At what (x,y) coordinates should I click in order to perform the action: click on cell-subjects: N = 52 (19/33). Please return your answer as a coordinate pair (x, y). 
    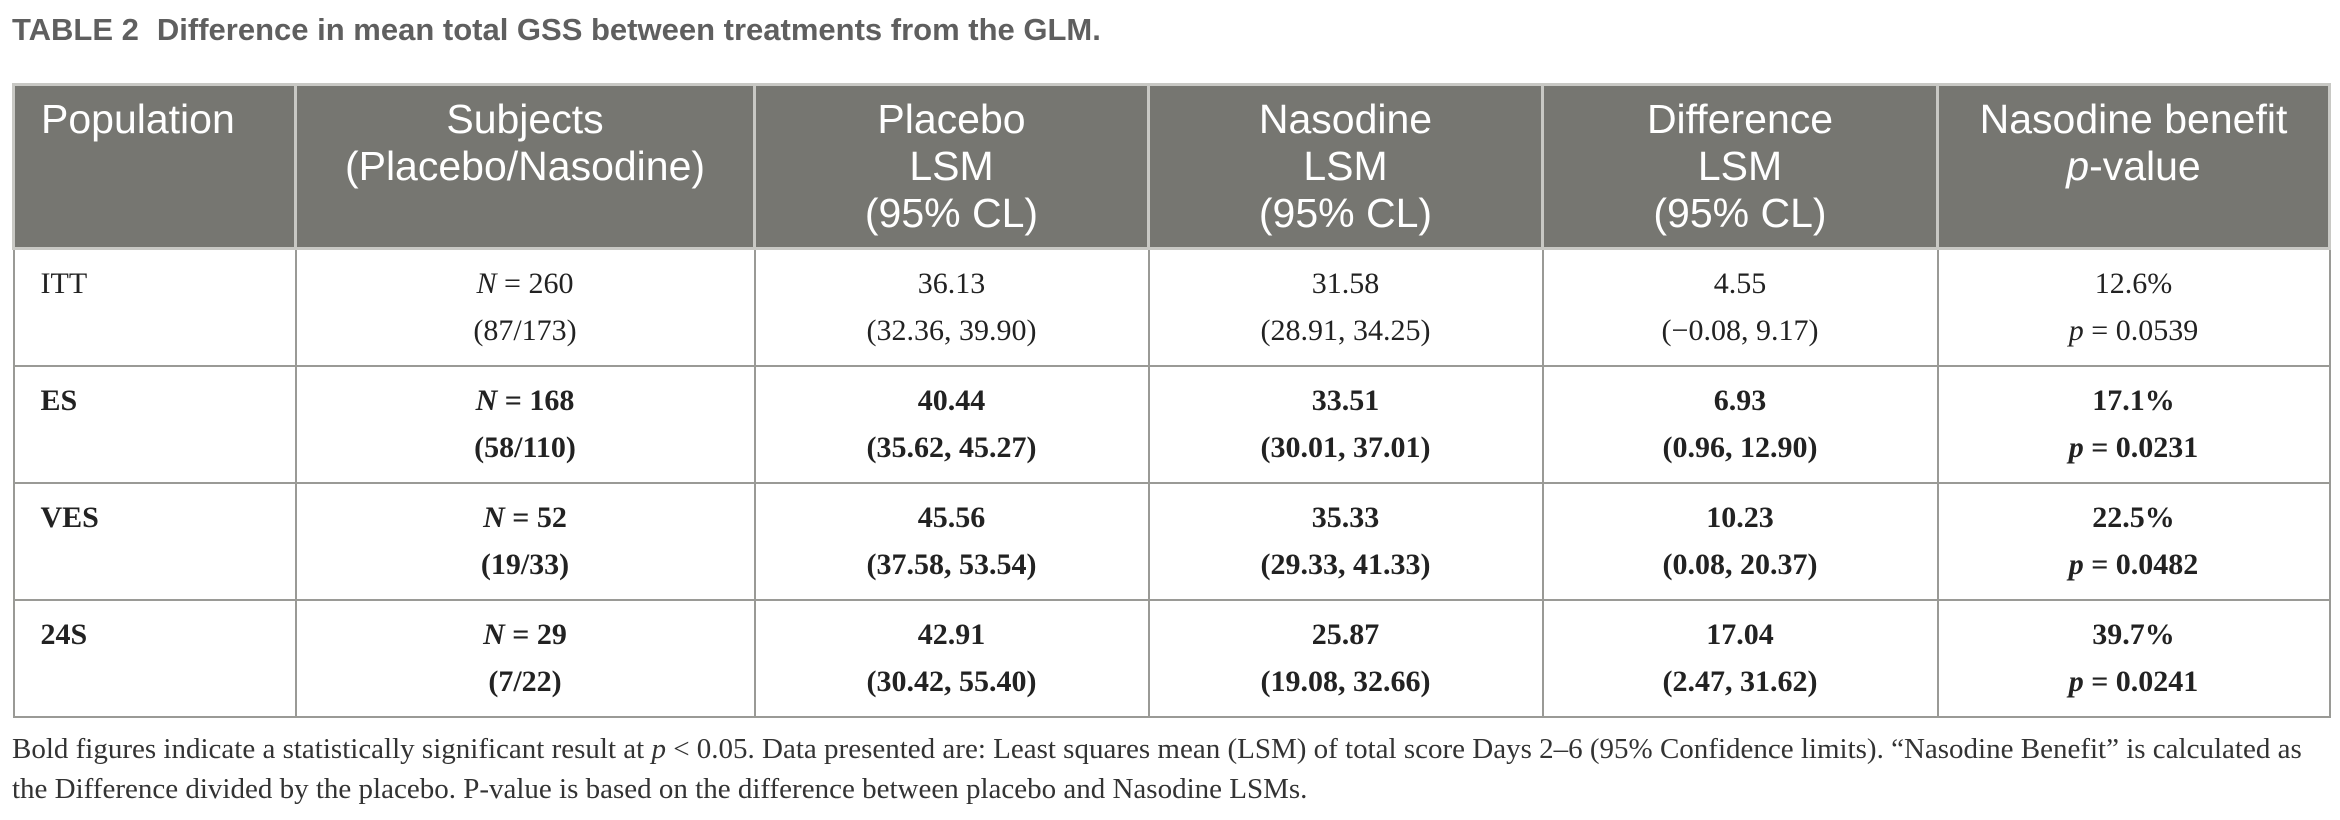
    Looking at the image, I should click on (525, 541).